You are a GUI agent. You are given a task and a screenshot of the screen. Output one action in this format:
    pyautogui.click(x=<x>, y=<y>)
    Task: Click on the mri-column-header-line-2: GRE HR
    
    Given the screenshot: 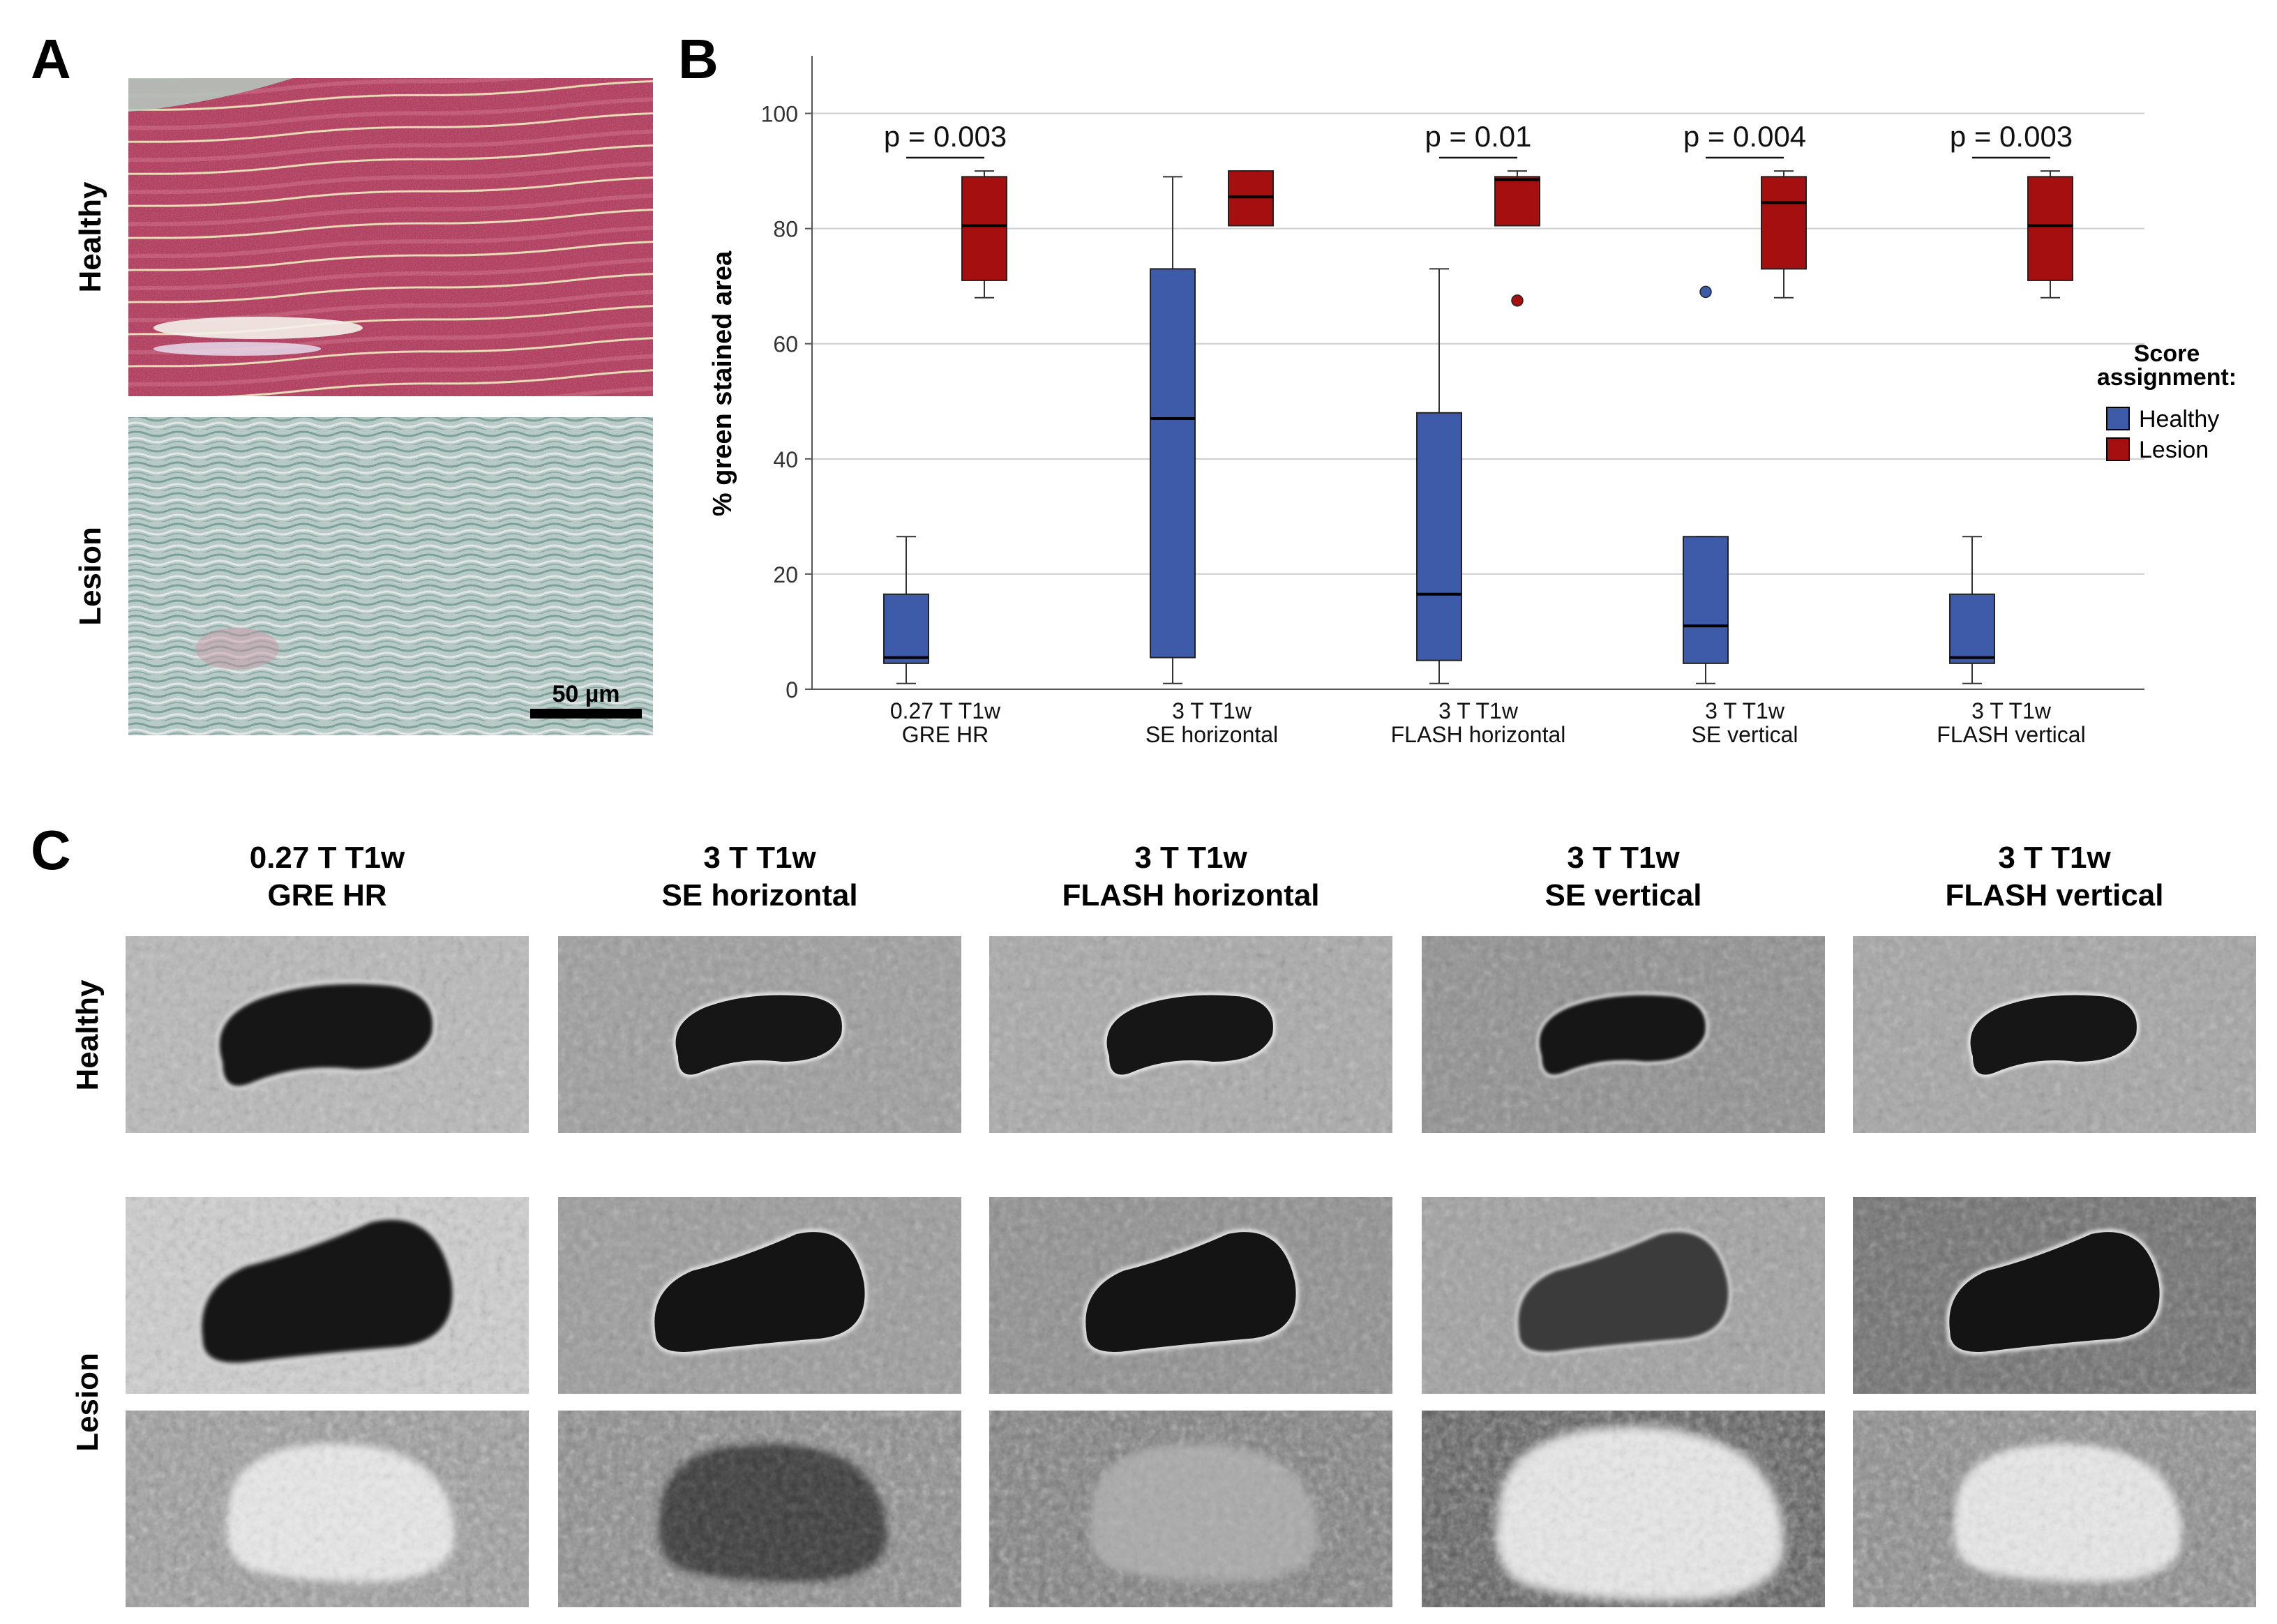 What is the action you would take?
    pyautogui.click(x=327, y=895)
    